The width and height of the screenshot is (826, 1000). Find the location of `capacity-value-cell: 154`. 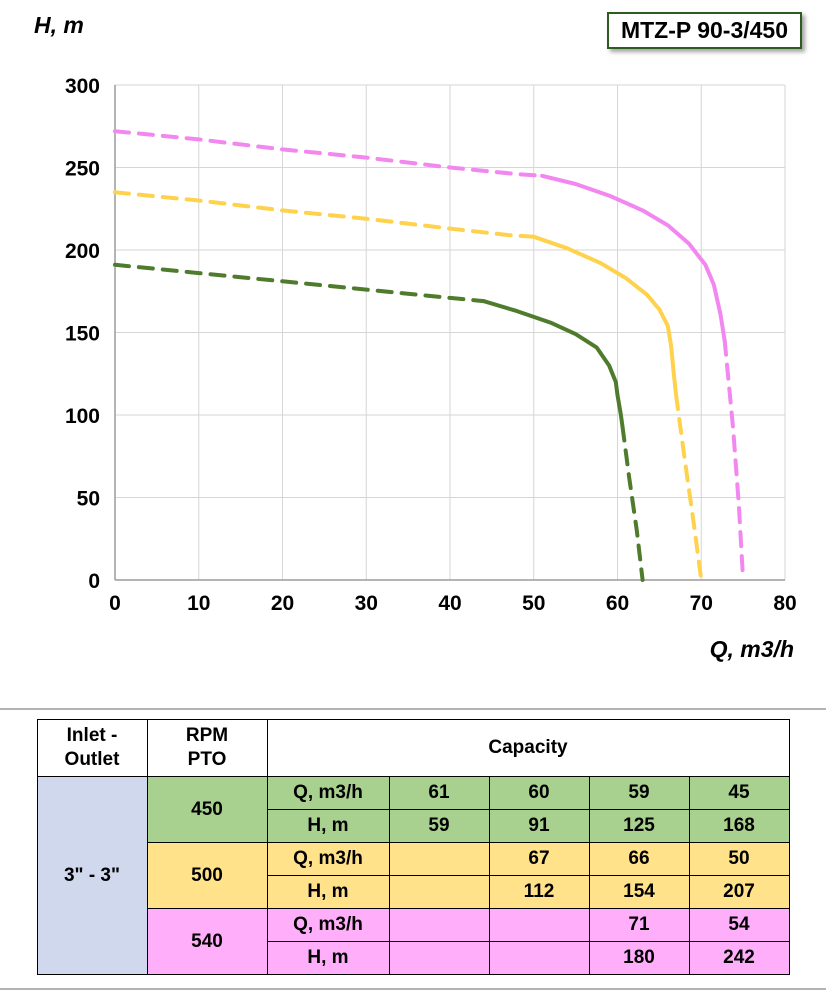

capacity-value-cell: 154 is located at coordinates (639, 892).